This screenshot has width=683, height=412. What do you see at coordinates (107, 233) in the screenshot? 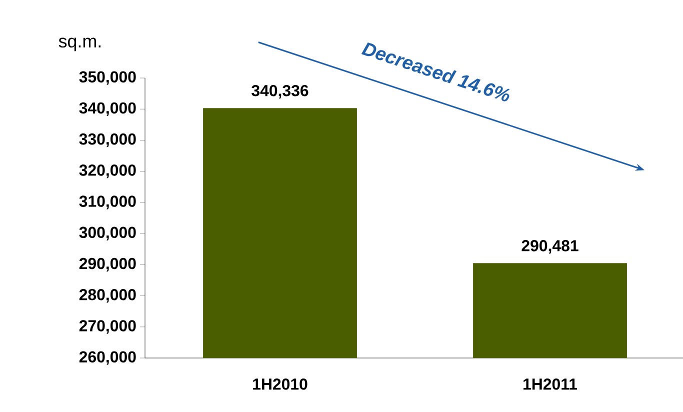
I see `y-tick-label: 300,000` at bounding box center [107, 233].